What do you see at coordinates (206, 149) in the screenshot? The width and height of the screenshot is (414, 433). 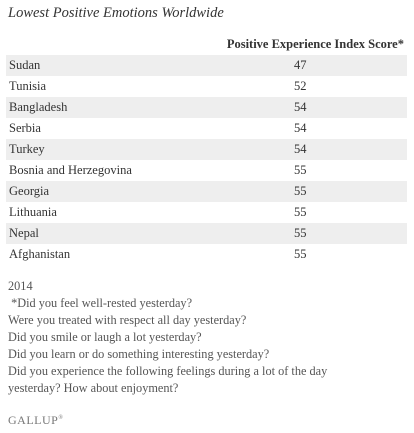 I see `table-row: Turkey 54` at bounding box center [206, 149].